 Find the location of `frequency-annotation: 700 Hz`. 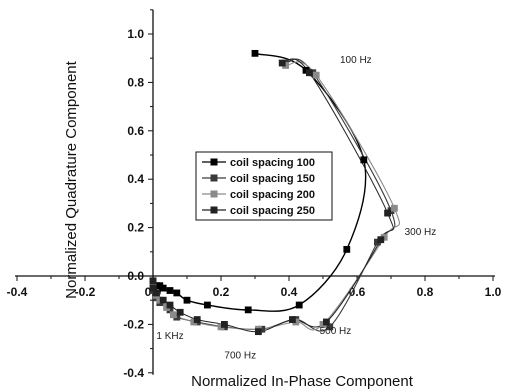

frequency-annotation: 700 Hz is located at coordinates (240, 355).